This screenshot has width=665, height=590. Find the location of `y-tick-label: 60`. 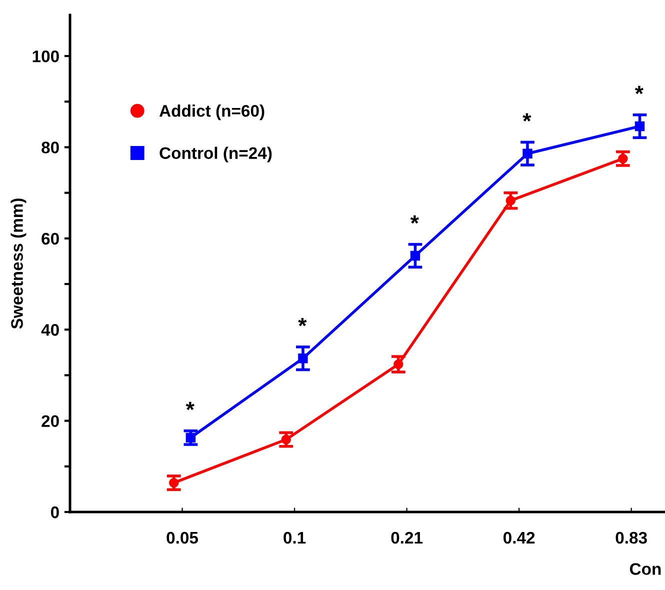

y-tick-label: 60 is located at coordinates (50, 238).